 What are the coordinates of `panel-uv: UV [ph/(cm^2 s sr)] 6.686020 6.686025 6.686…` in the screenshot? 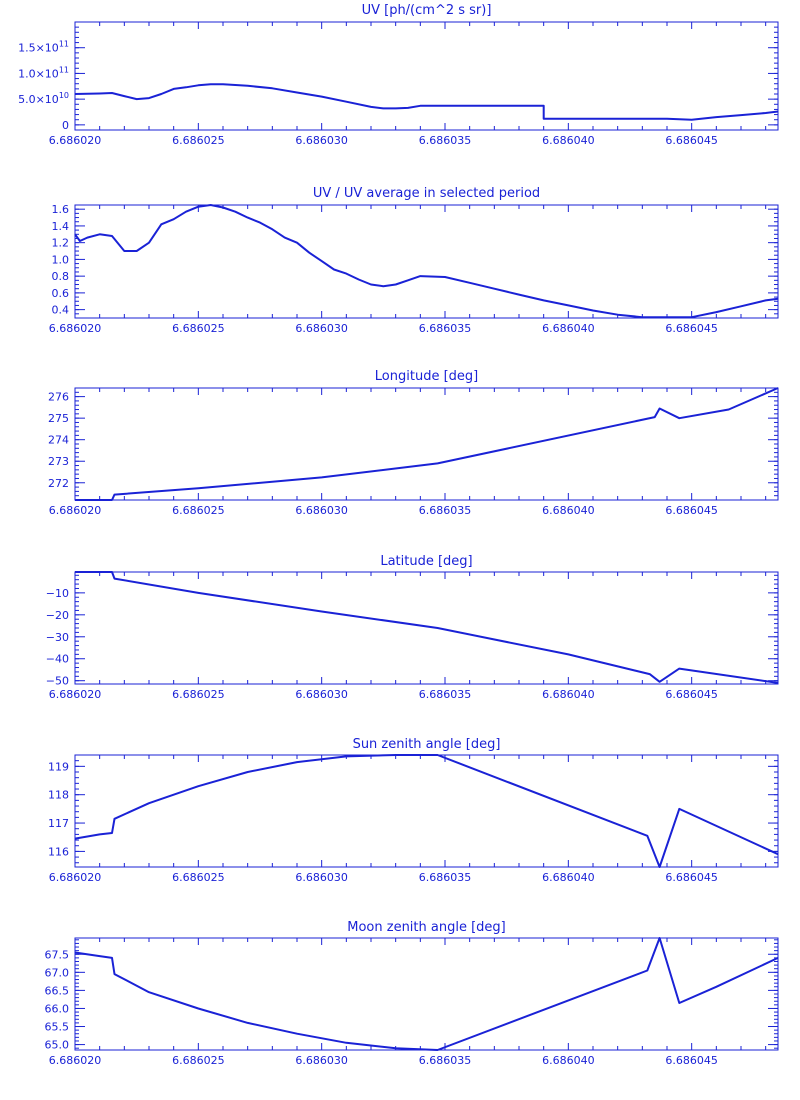 It's located at (398, 75).